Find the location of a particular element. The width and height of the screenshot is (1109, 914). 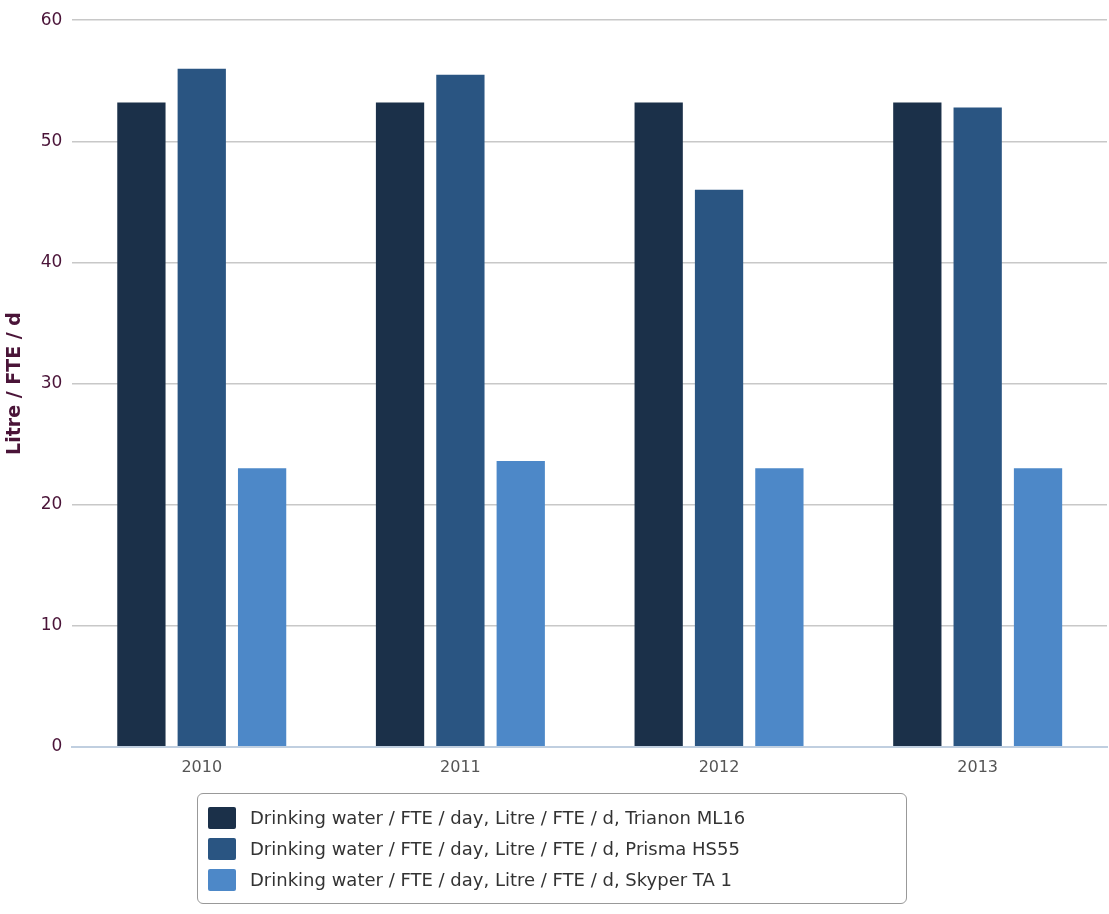

y-tick-label: 0 is located at coordinates (57, 745).